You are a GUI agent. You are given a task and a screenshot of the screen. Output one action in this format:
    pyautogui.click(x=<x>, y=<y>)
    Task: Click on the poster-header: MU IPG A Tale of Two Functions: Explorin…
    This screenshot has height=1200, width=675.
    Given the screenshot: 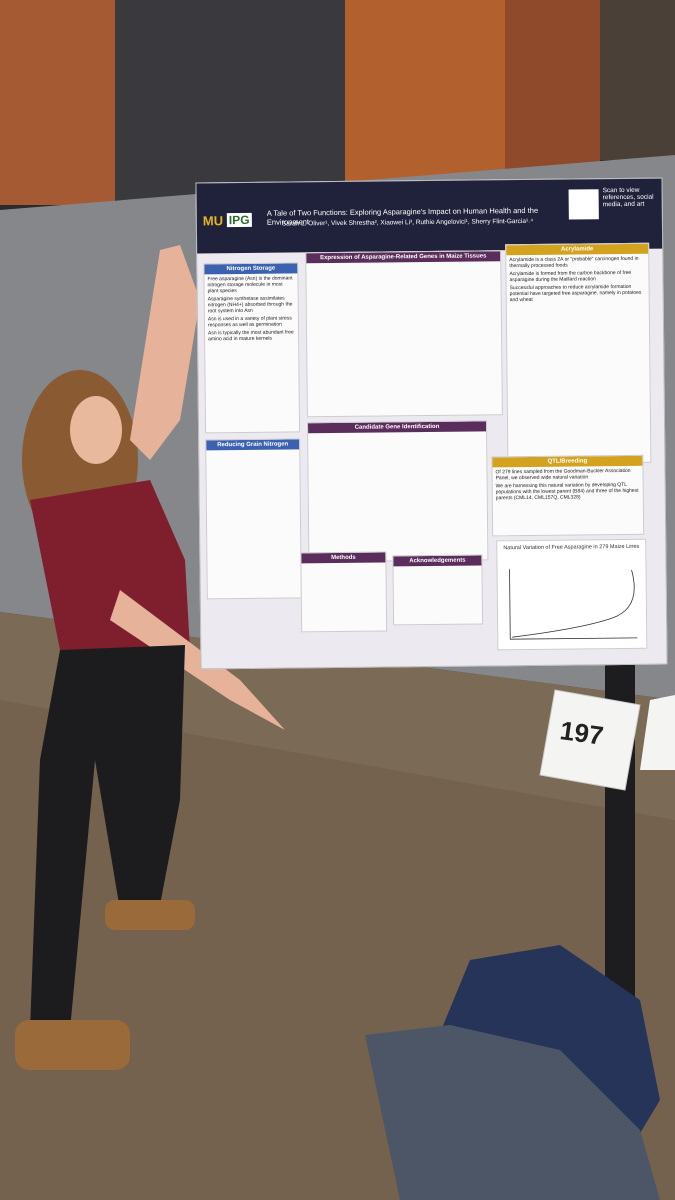 What is the action you would take?
    pyautogui.click(x=429, y=216)
    